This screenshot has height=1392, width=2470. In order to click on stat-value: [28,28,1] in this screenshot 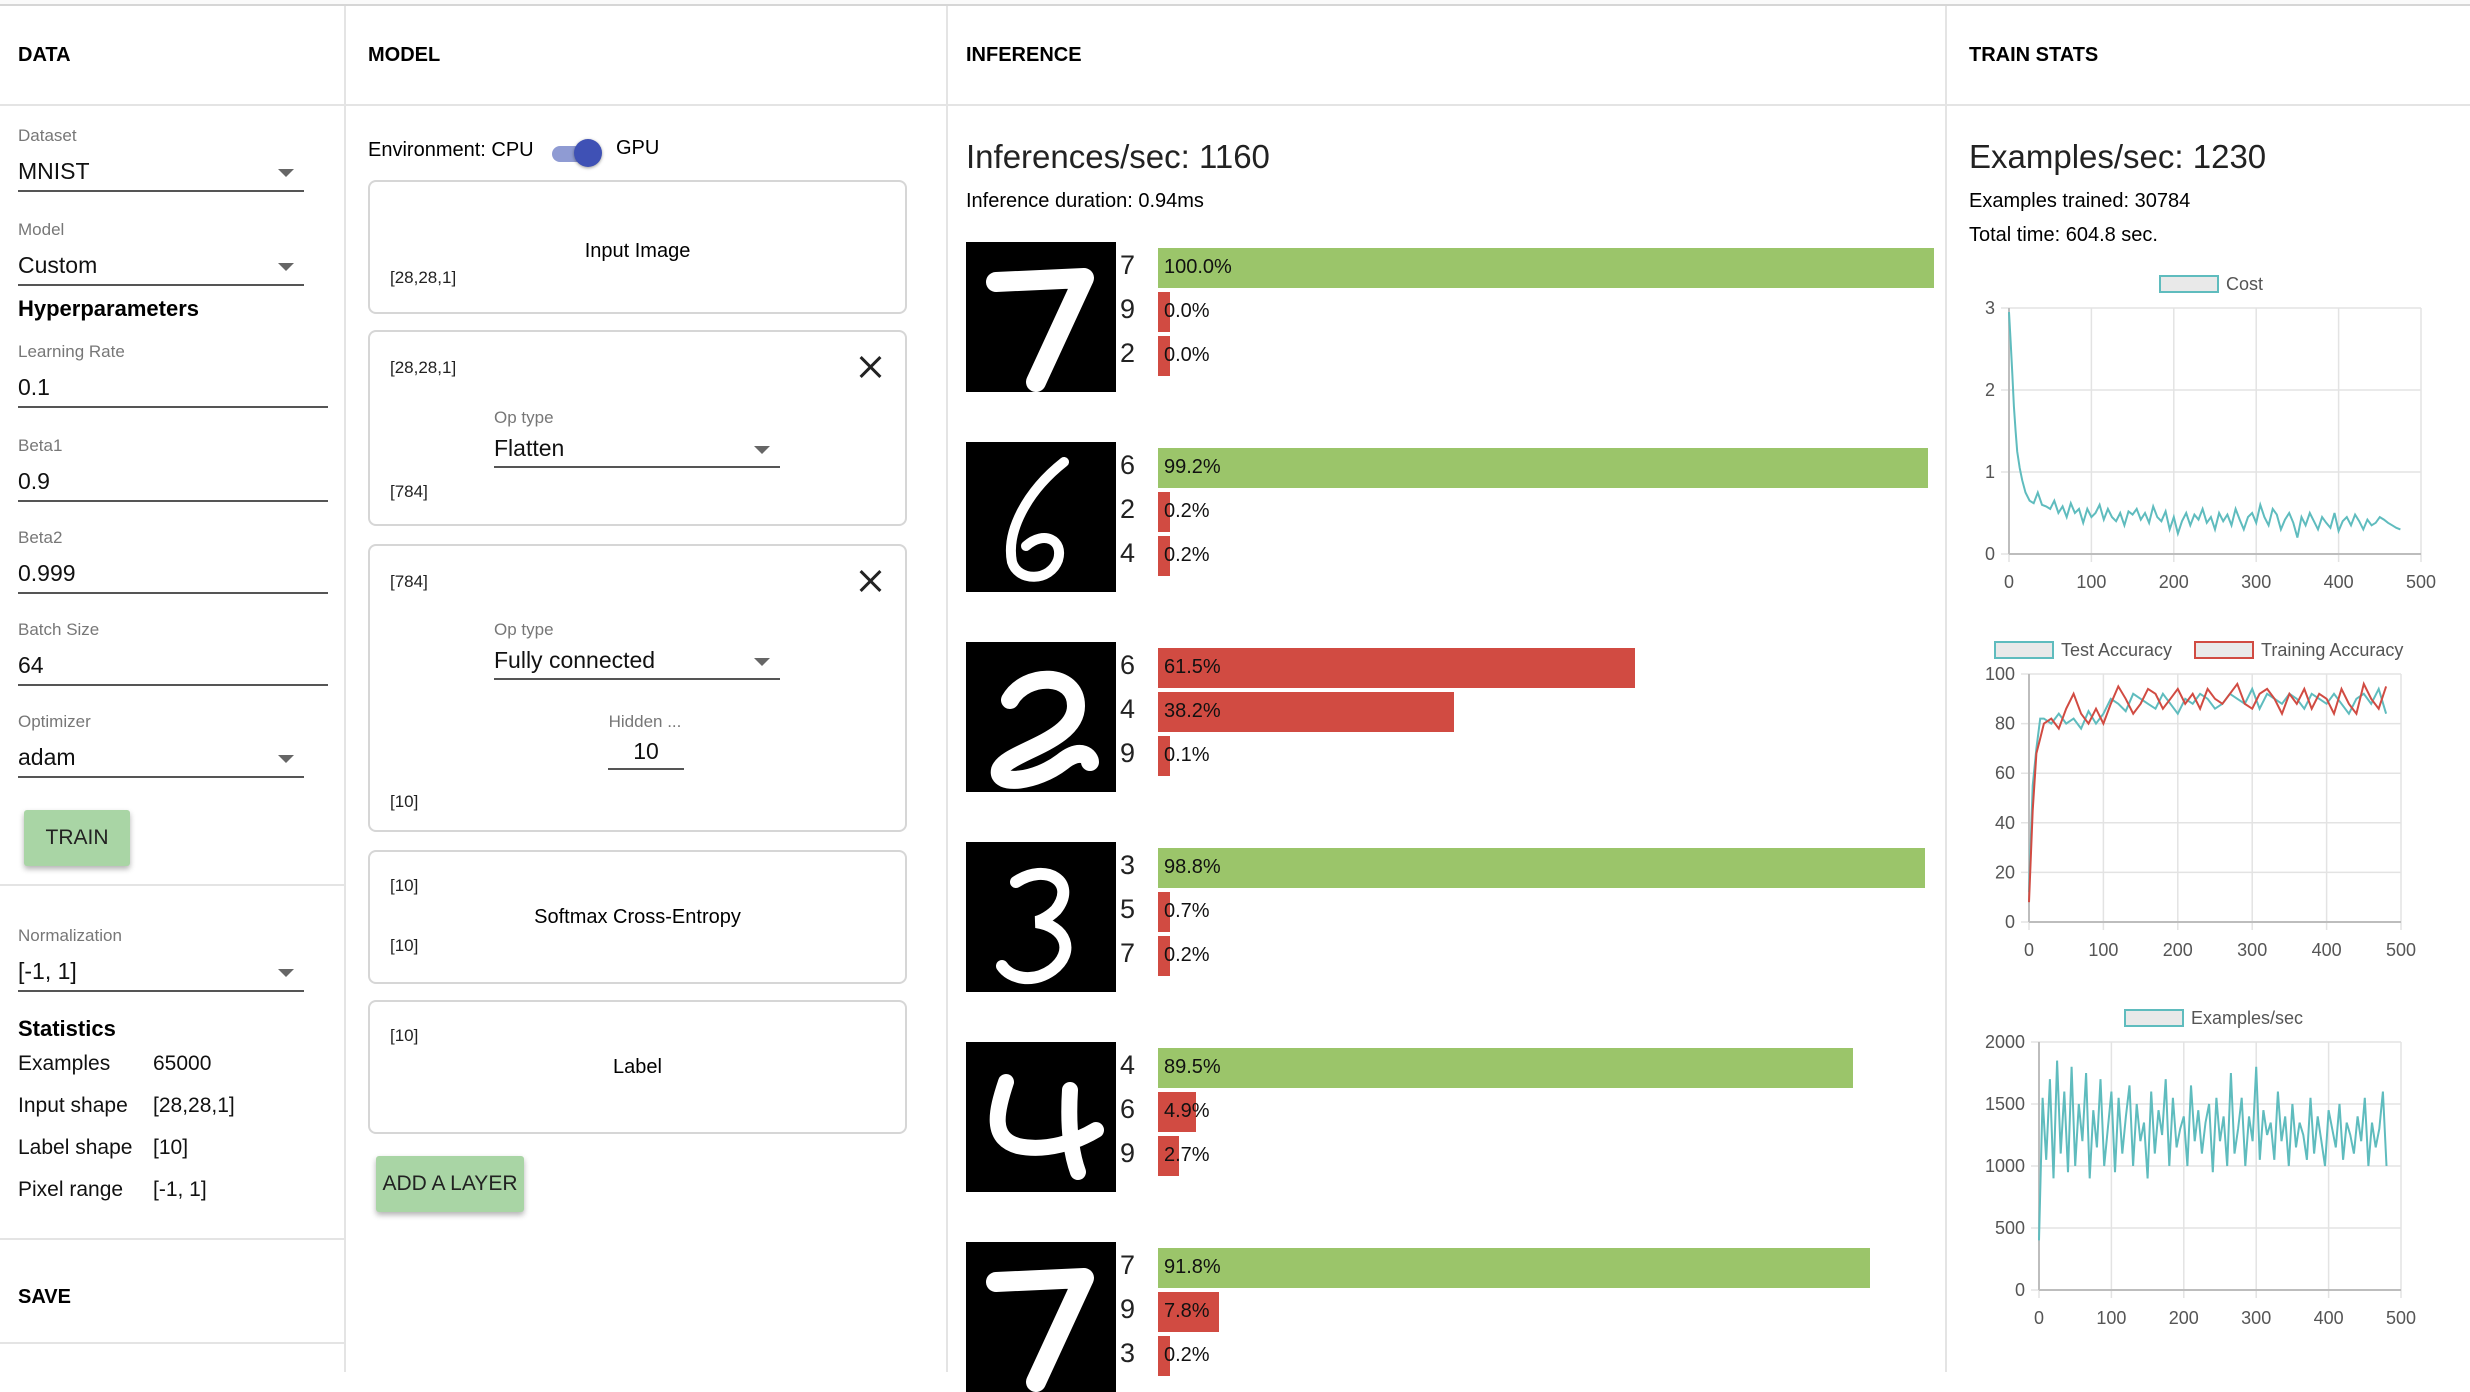, I will do `click(194, 1106)`.